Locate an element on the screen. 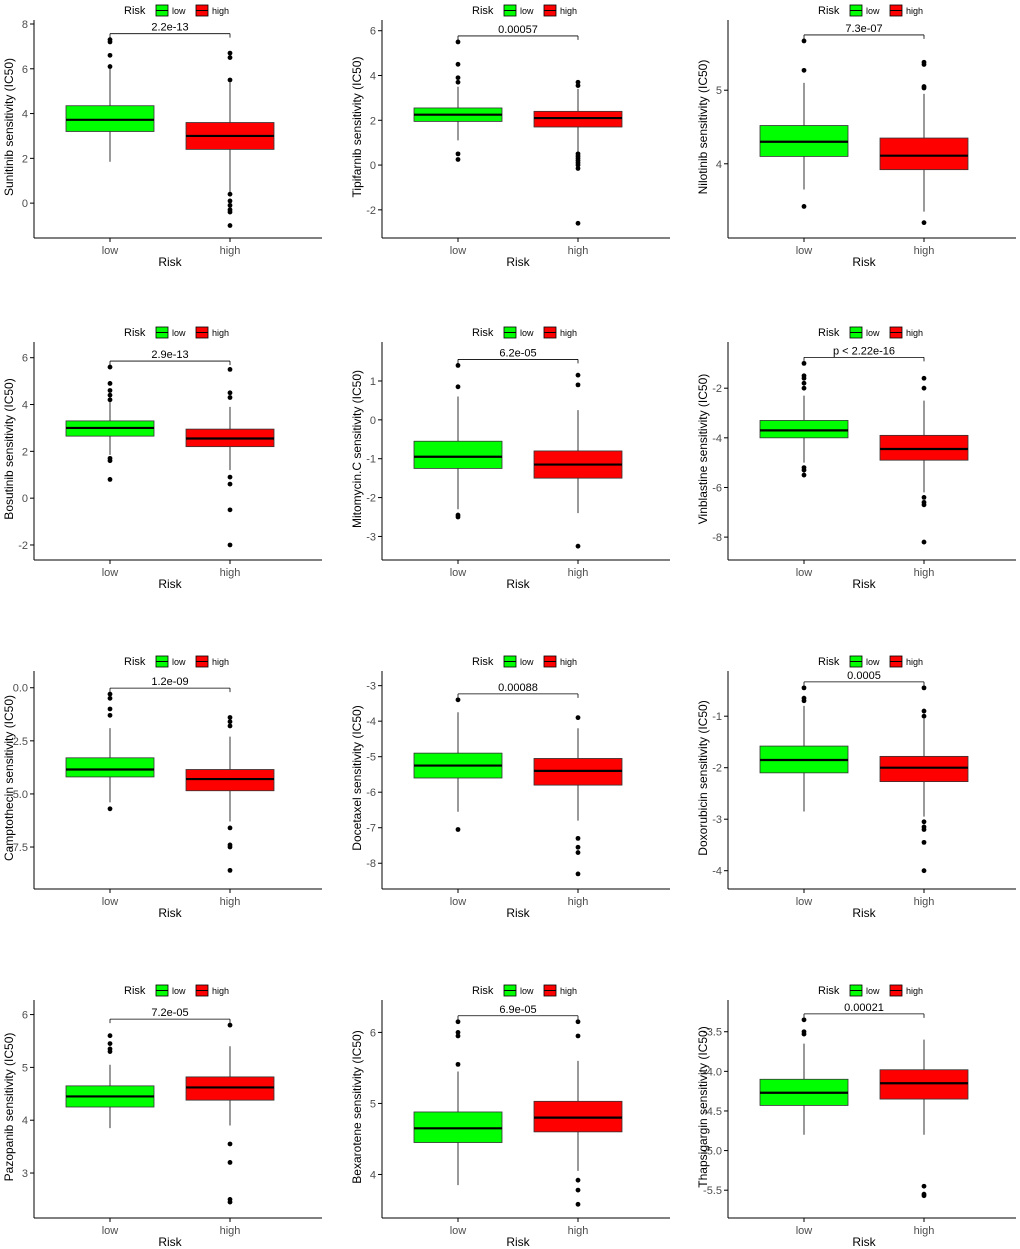 Image resolution: width=1020 pixels, height=1249 pixels. y-axis-title: Thapsigargin sensitivity (IC50) is located at coordinates (703, 1106).